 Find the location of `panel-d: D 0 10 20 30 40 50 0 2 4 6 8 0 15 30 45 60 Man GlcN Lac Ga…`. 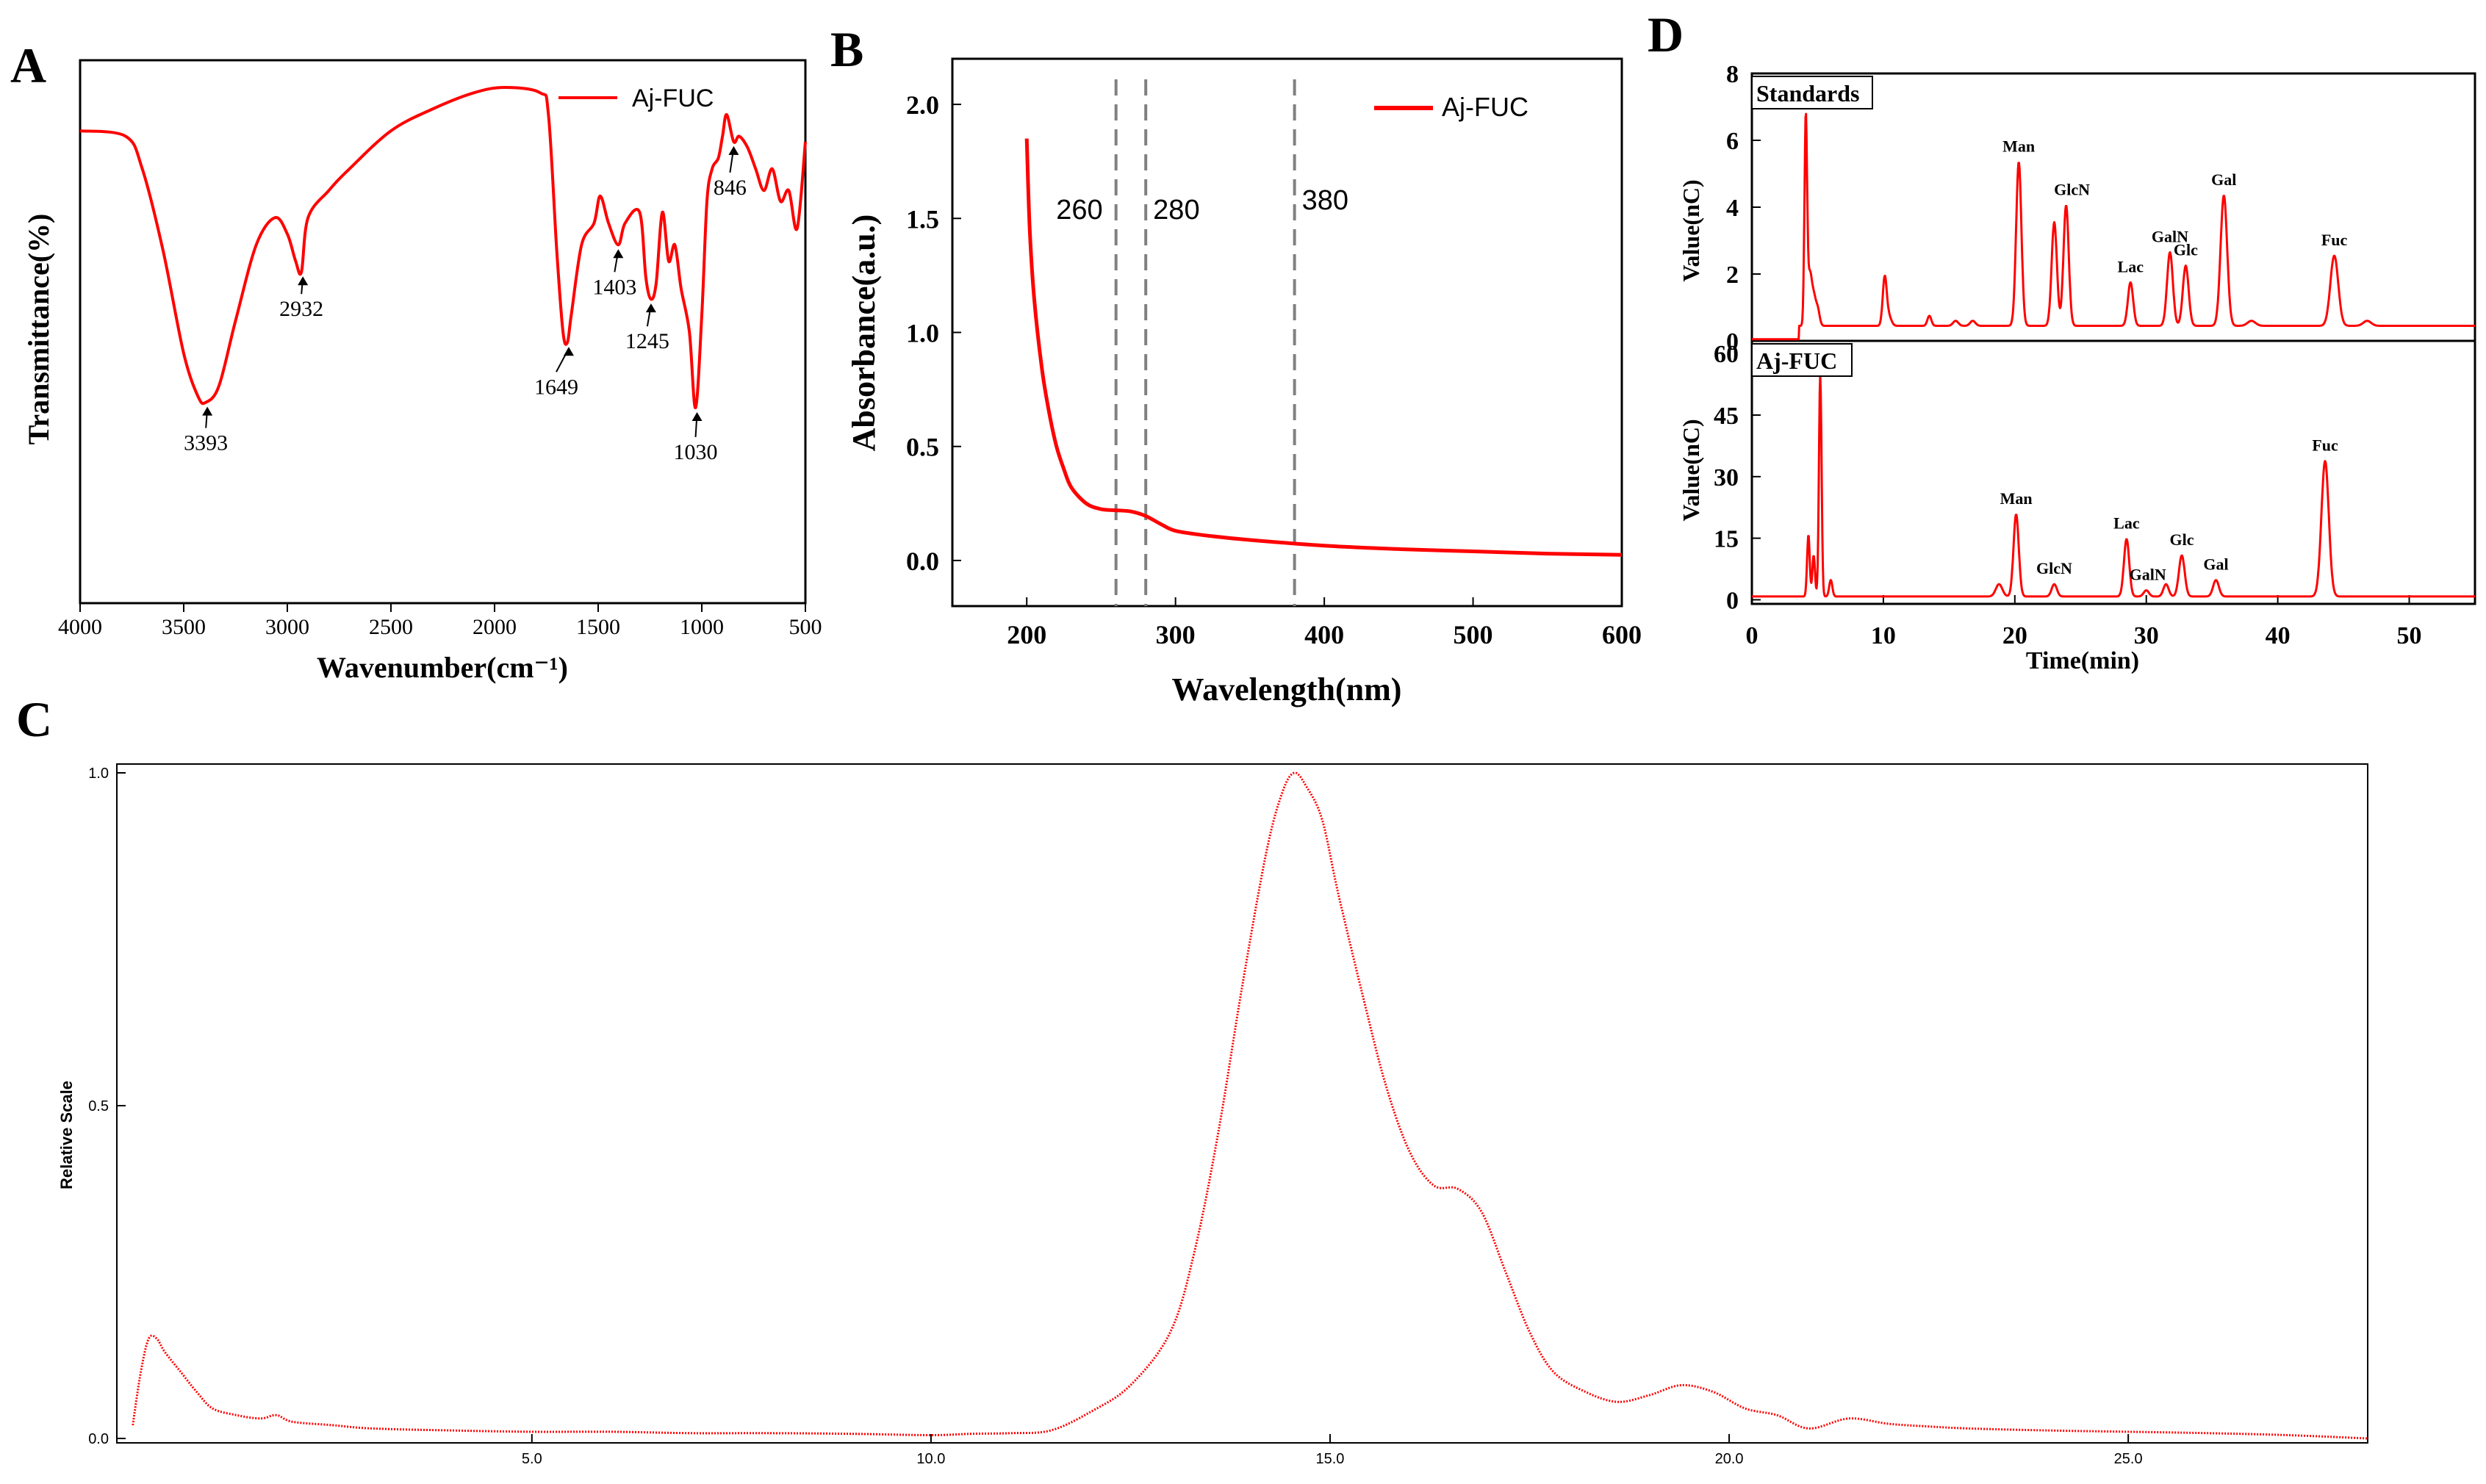

panel-d: D 0 10 20 30 40 50 0 2 4 6 8 0 15 30 45 60 Man GlcN Lac Ga… is located at coordinates (2062, 340).